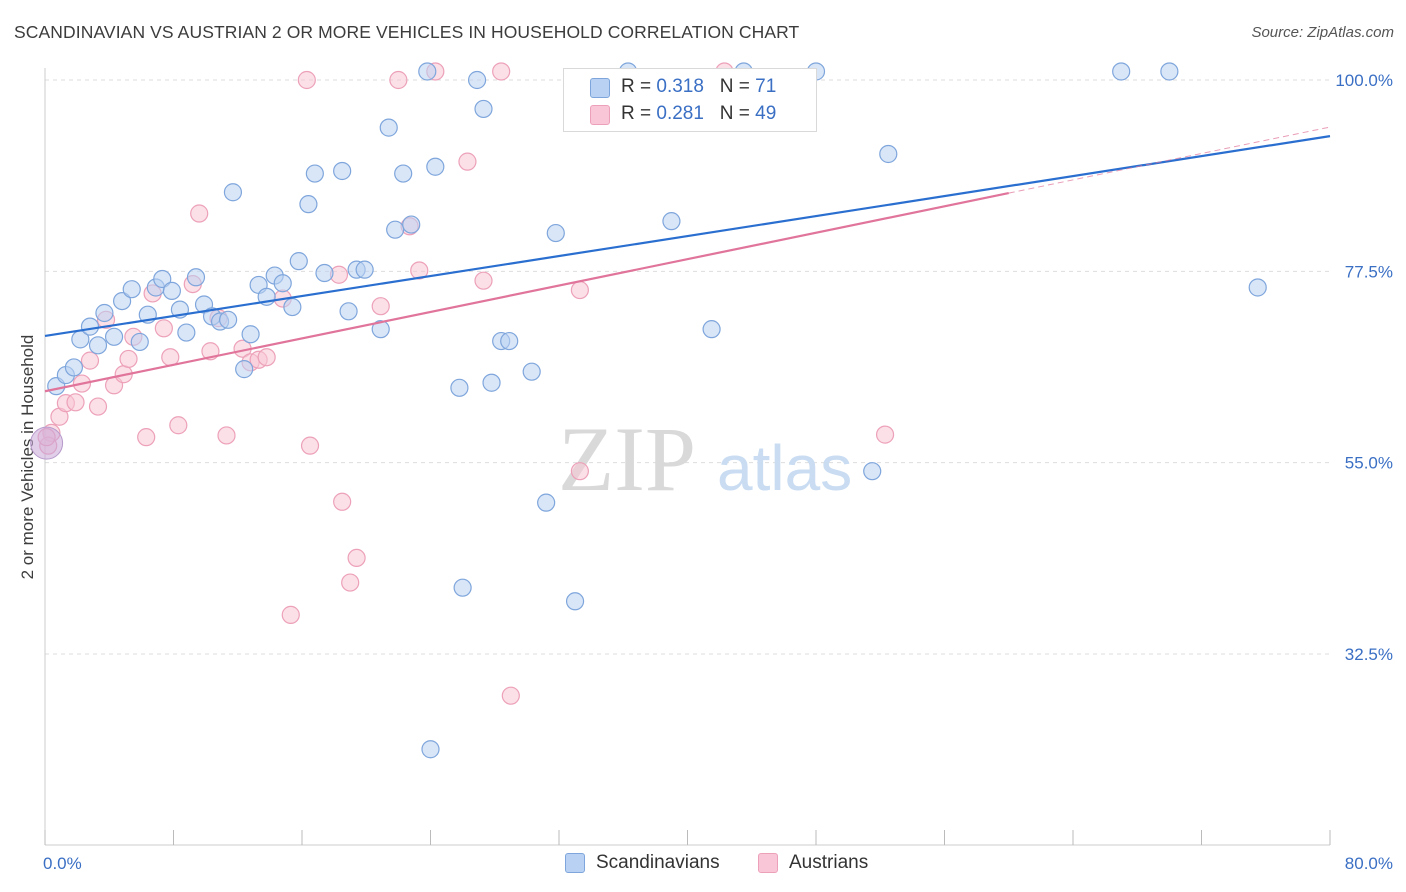 The height and width of the screenshot is (892, 1406). What do you see at coordinates (47, 443) in the screenshot?
I see `highlight-point` at bounding box center [47, 443].